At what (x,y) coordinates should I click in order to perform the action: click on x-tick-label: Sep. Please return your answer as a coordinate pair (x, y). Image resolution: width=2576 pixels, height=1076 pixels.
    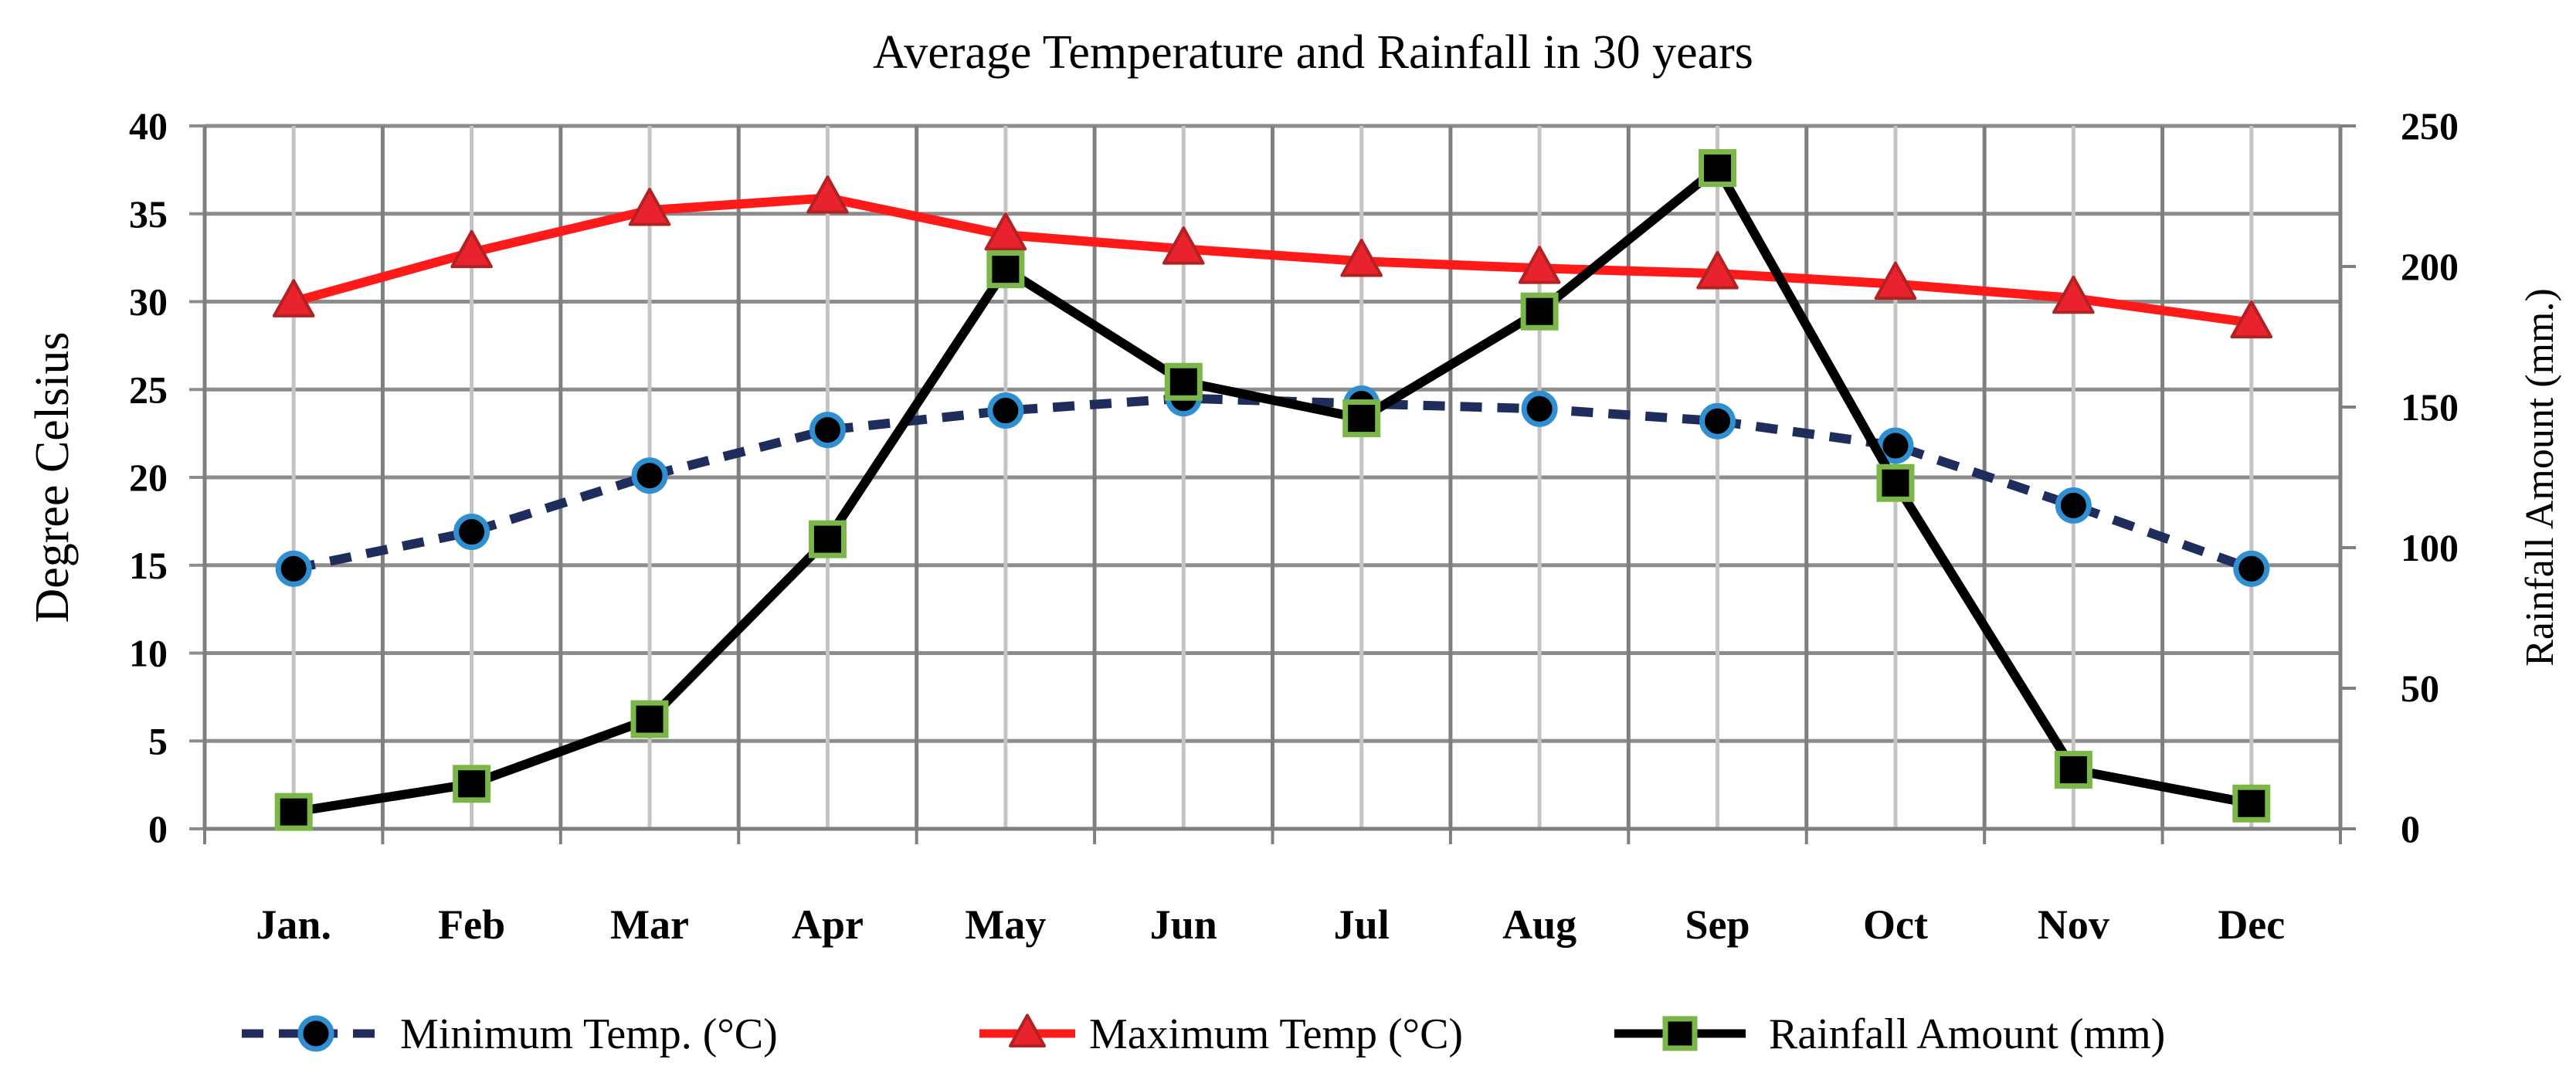
    Looking at the image, I should click on (1718, 924).